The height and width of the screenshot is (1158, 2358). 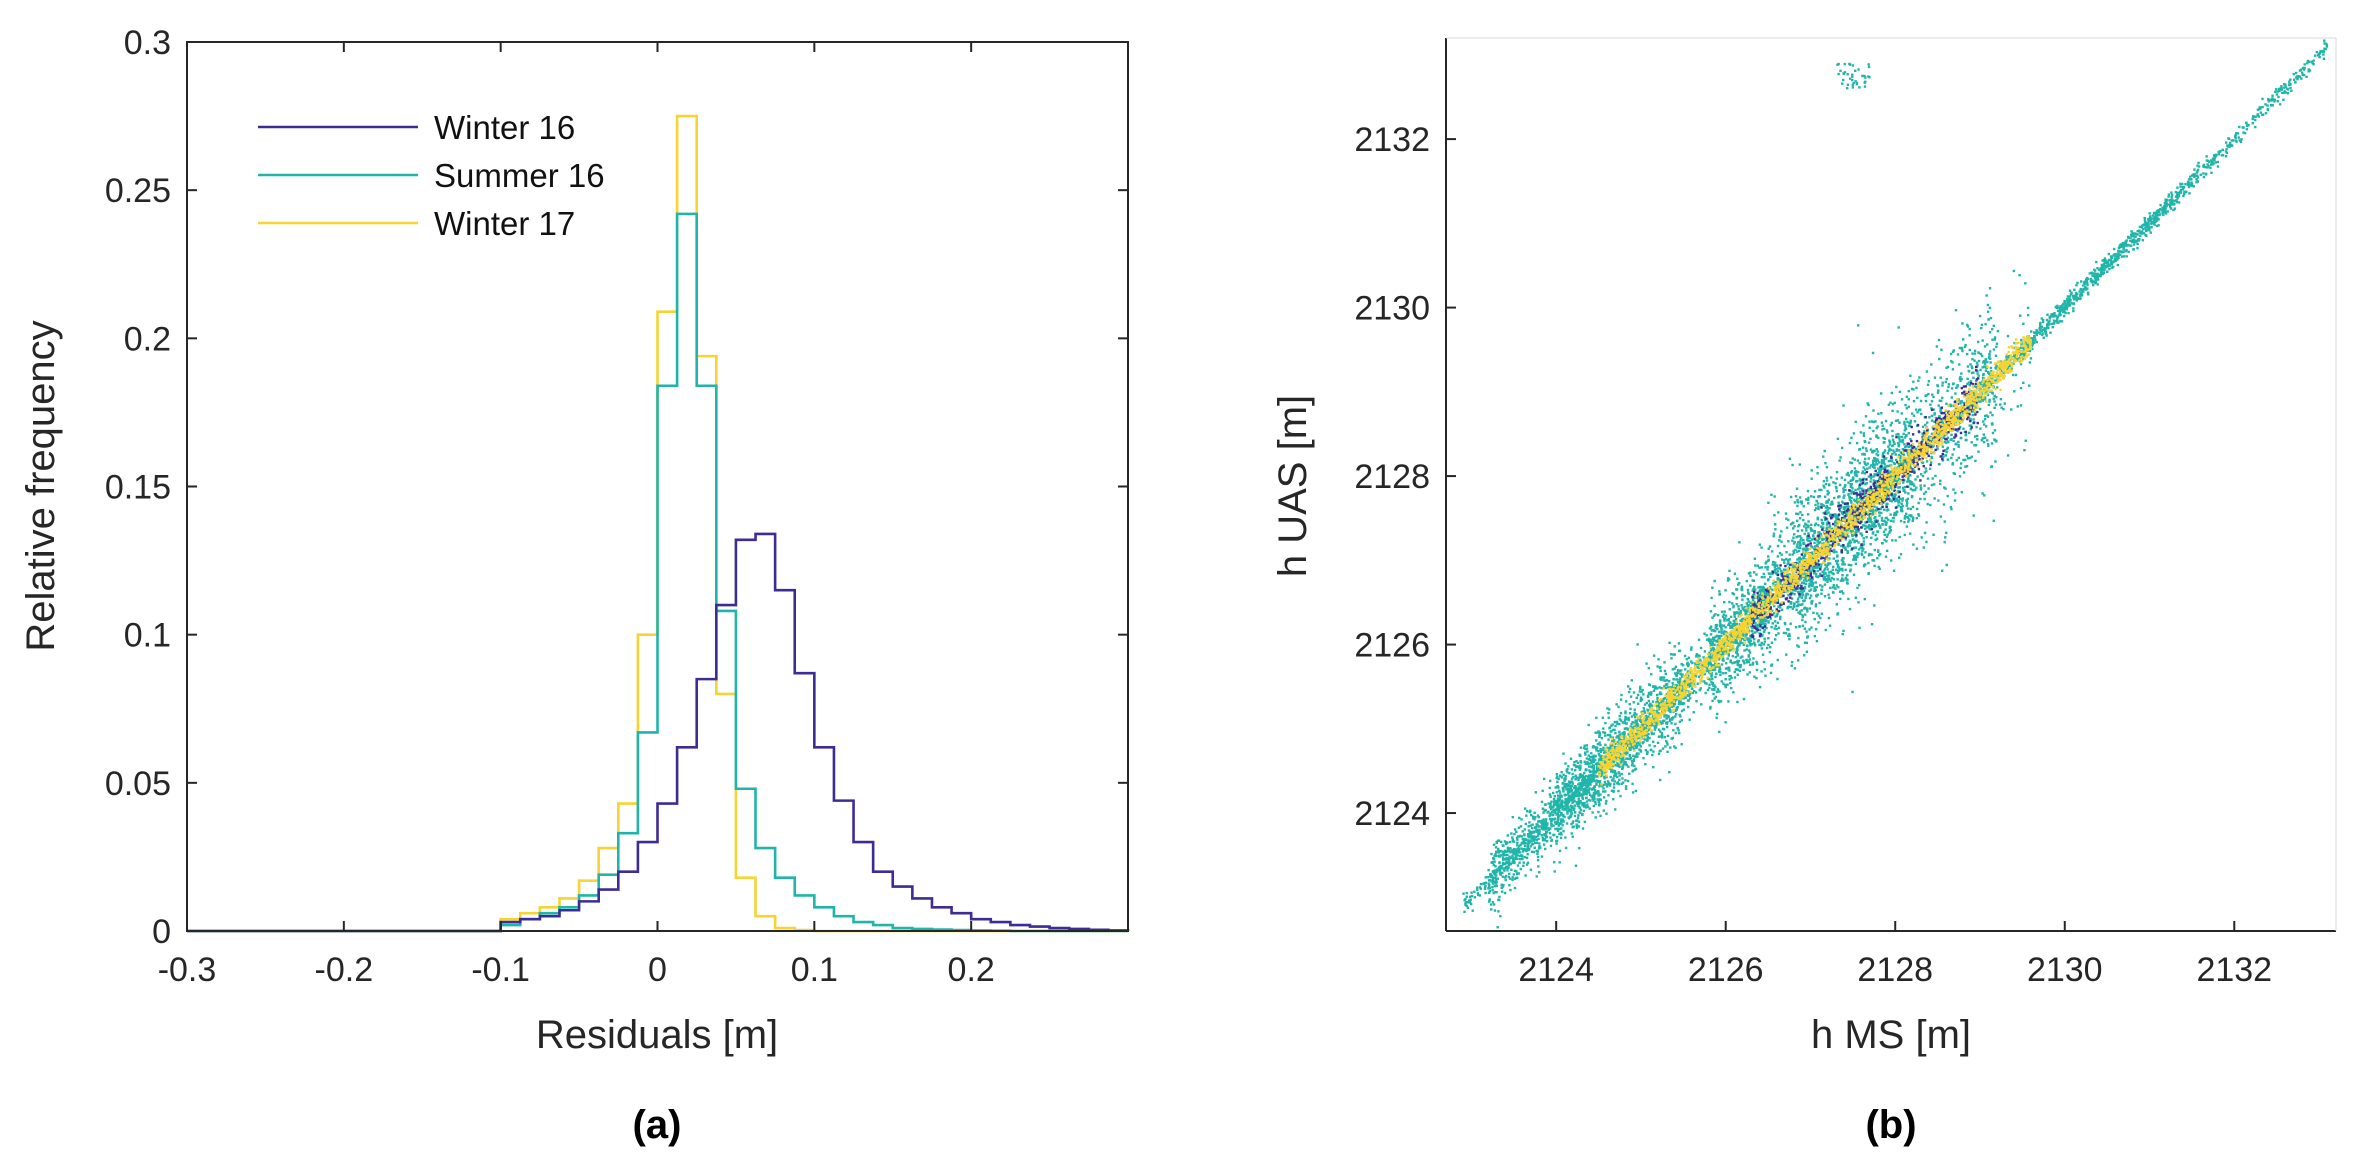 I want to click on x-tick-label: 0.1, so click(x=814, y=970).